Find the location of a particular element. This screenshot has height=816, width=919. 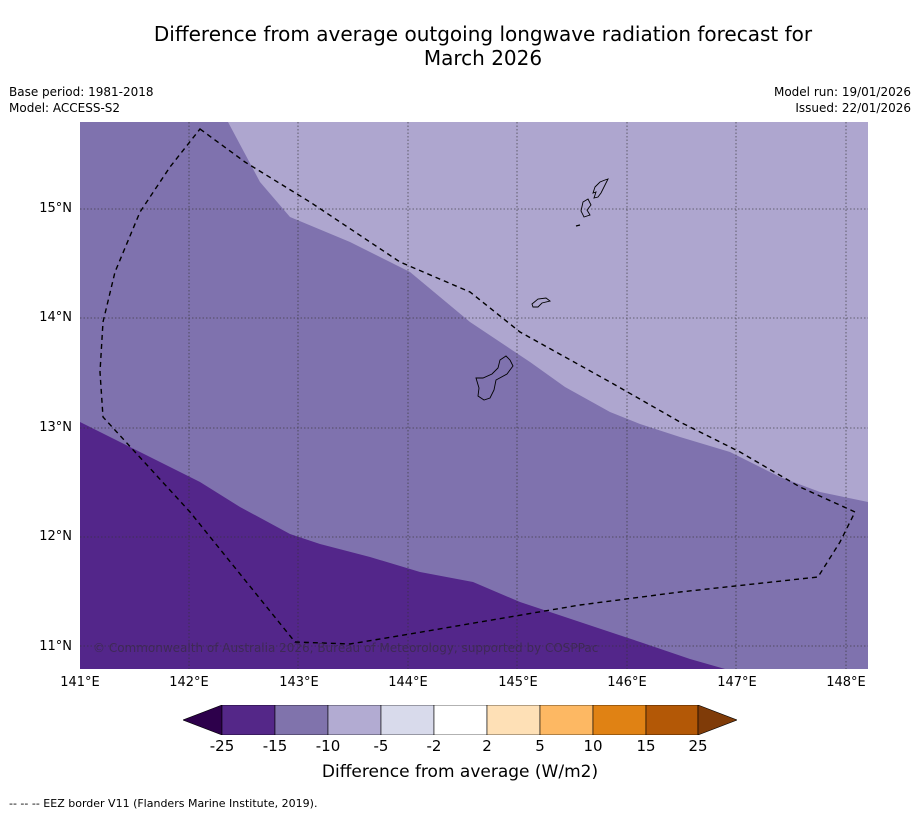

lon-label-148e: 148°E is located at coordinates (846, 682).